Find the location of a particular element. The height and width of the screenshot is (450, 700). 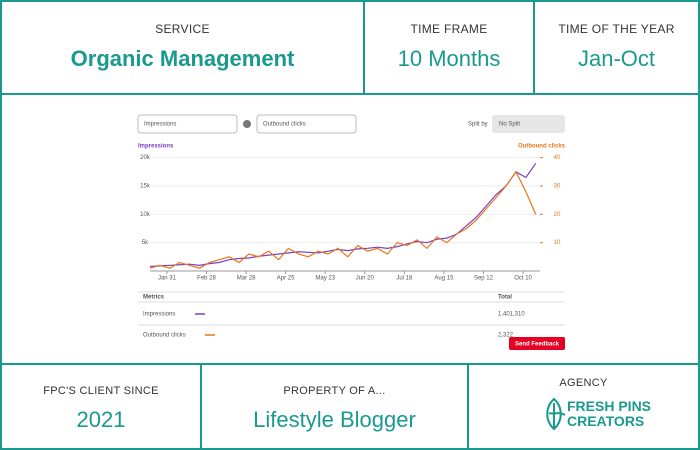

plot-area is located at coordinates (345, 211).